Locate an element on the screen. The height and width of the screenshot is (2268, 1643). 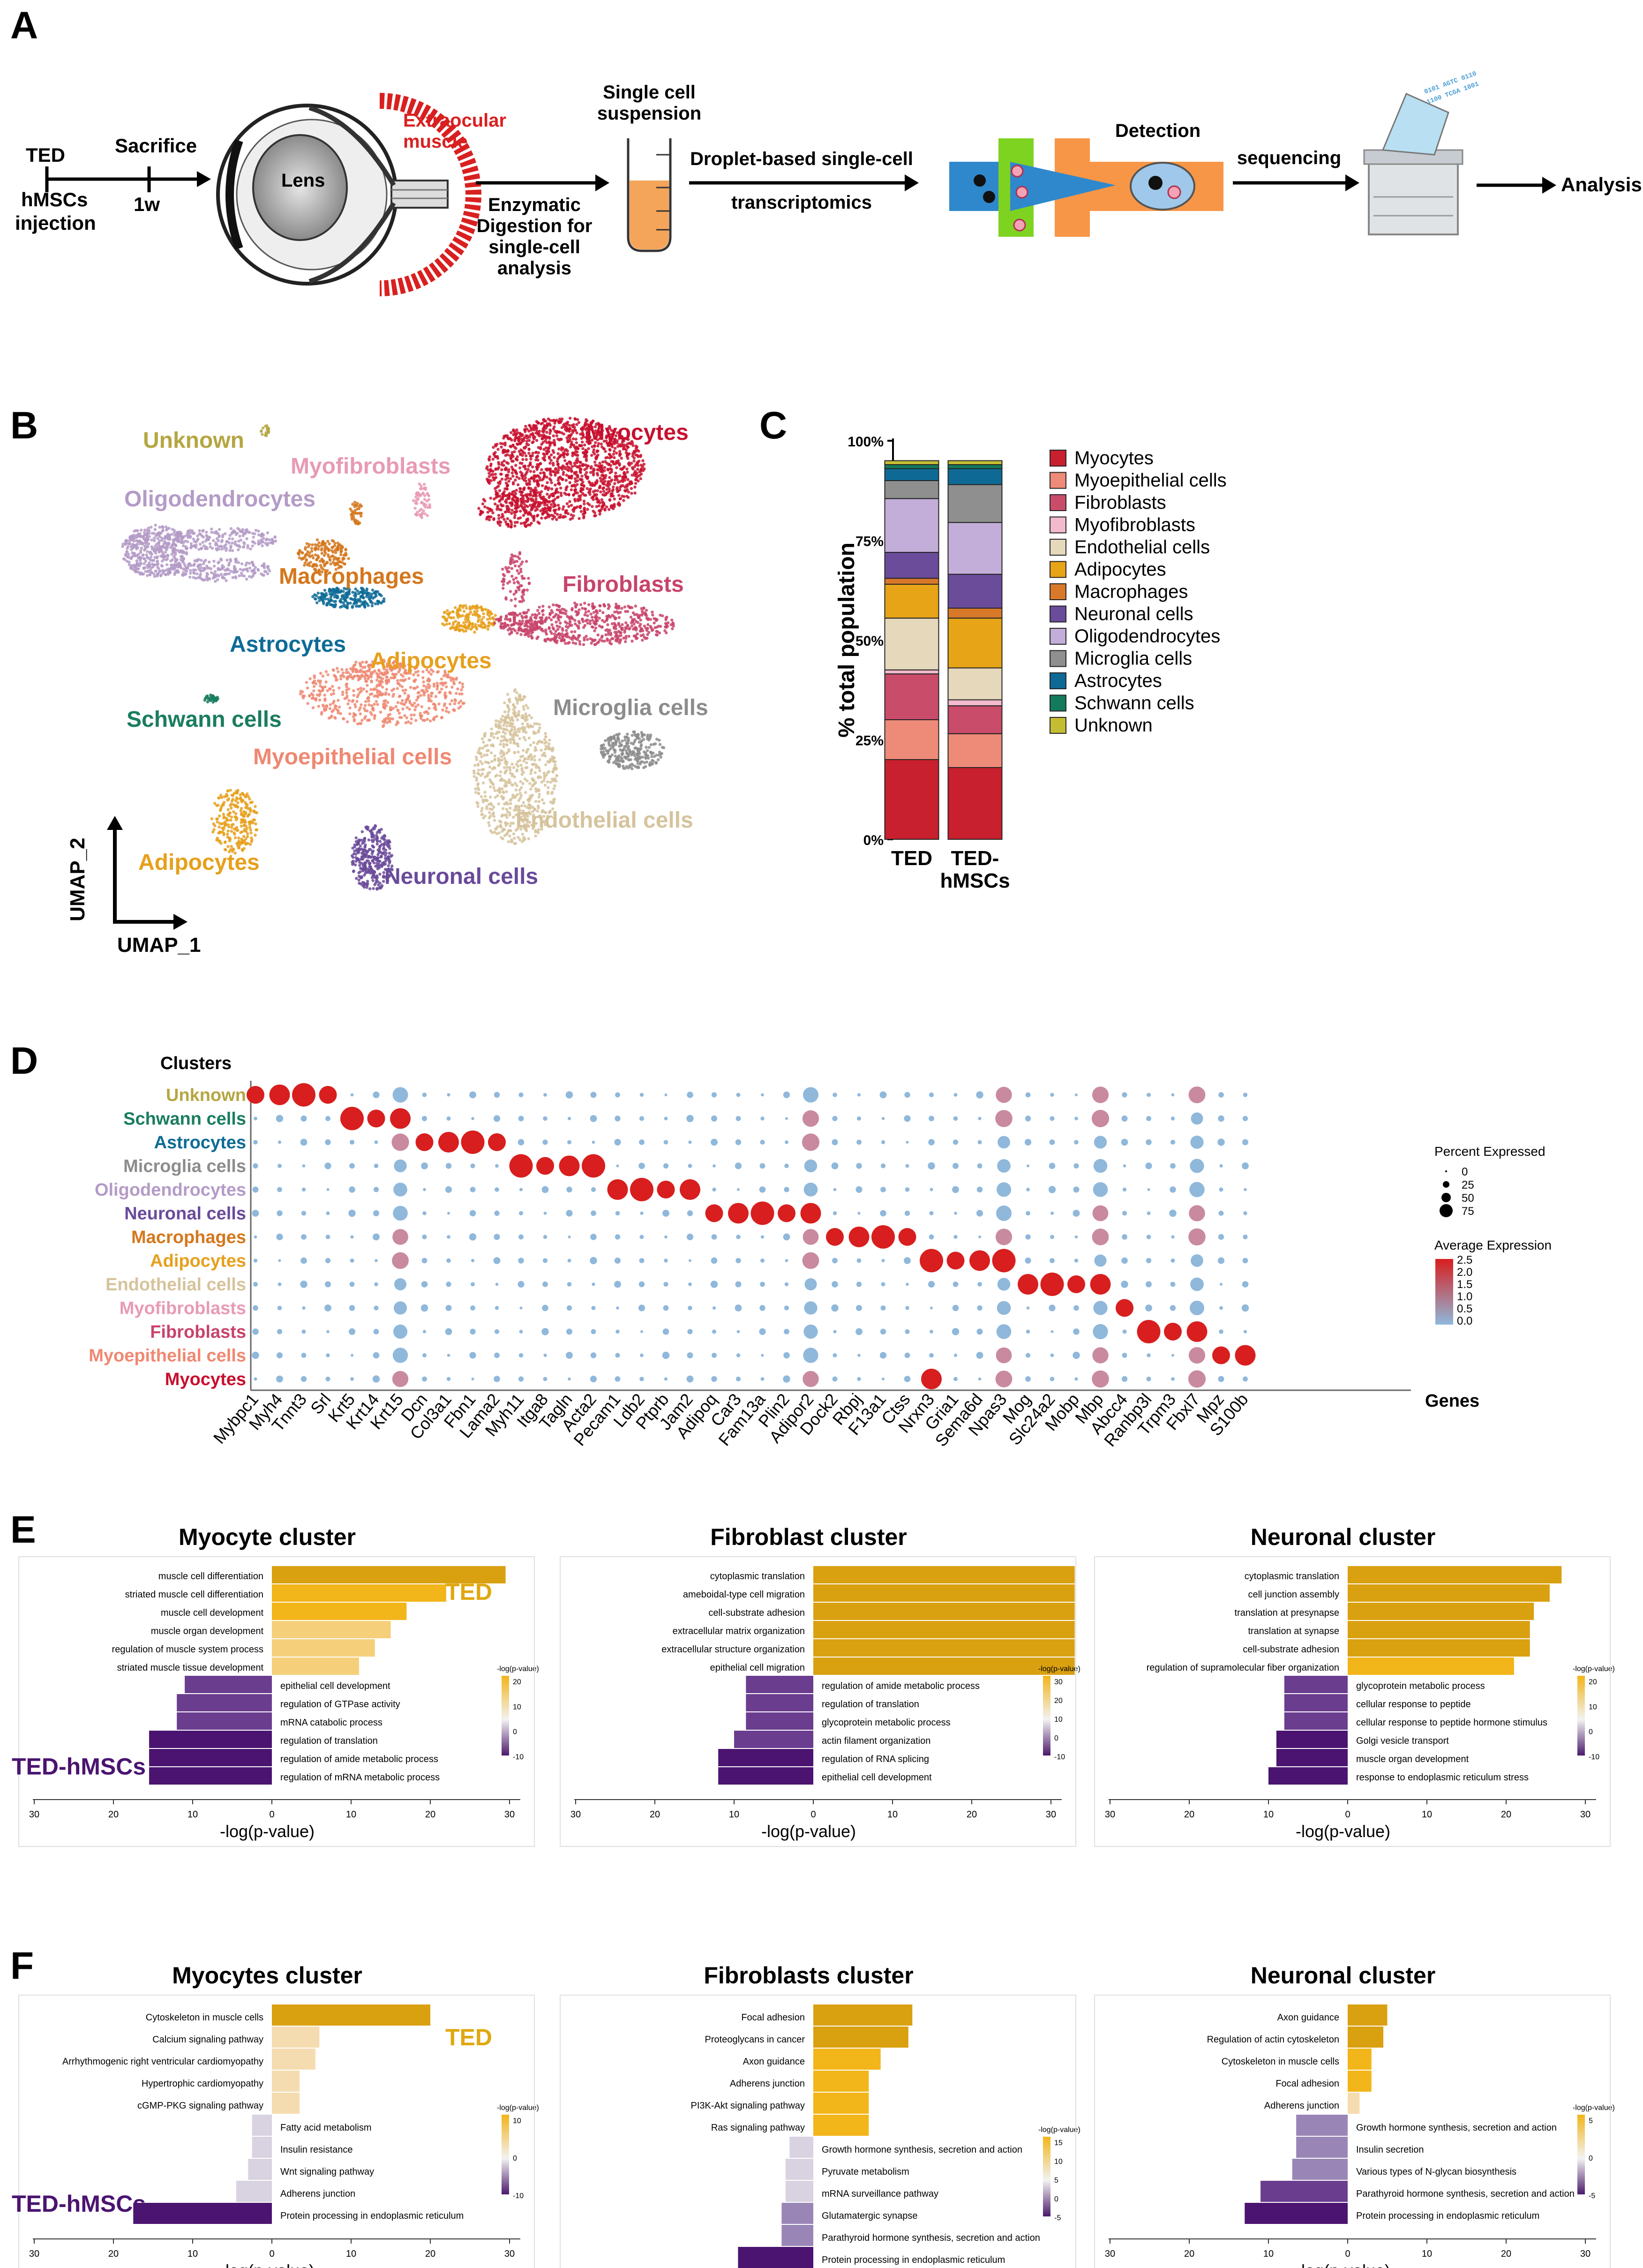
label-hmscs: hMSCs is located at coordinates (54, 199).